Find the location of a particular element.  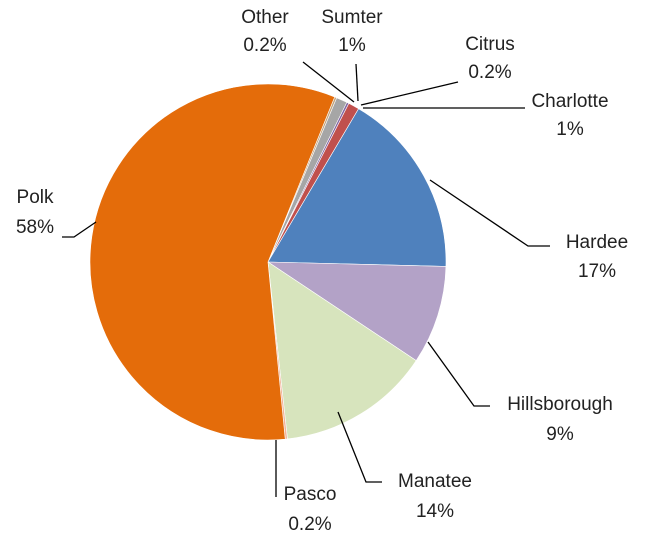

slice-label: Citrus is located at coordinates (490, 44).